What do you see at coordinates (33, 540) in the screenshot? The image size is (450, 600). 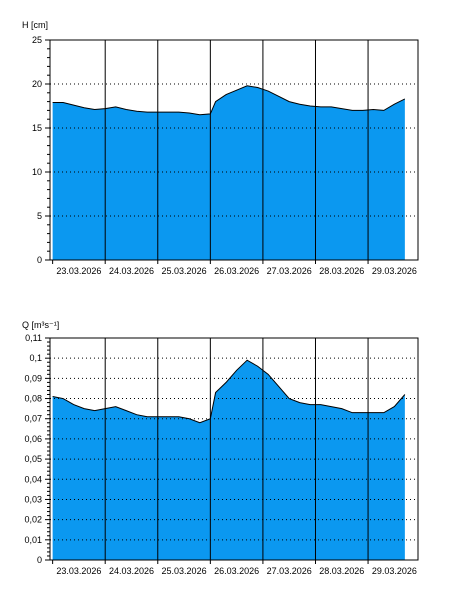 I see `y-tick-label: 0,01` at bounding box center [33, 540].